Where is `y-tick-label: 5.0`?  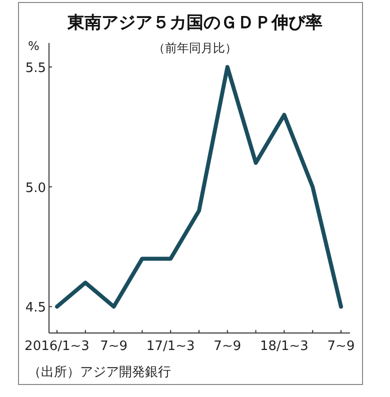 y-tick-label: 5.0 is located at coordinates (35, 188).